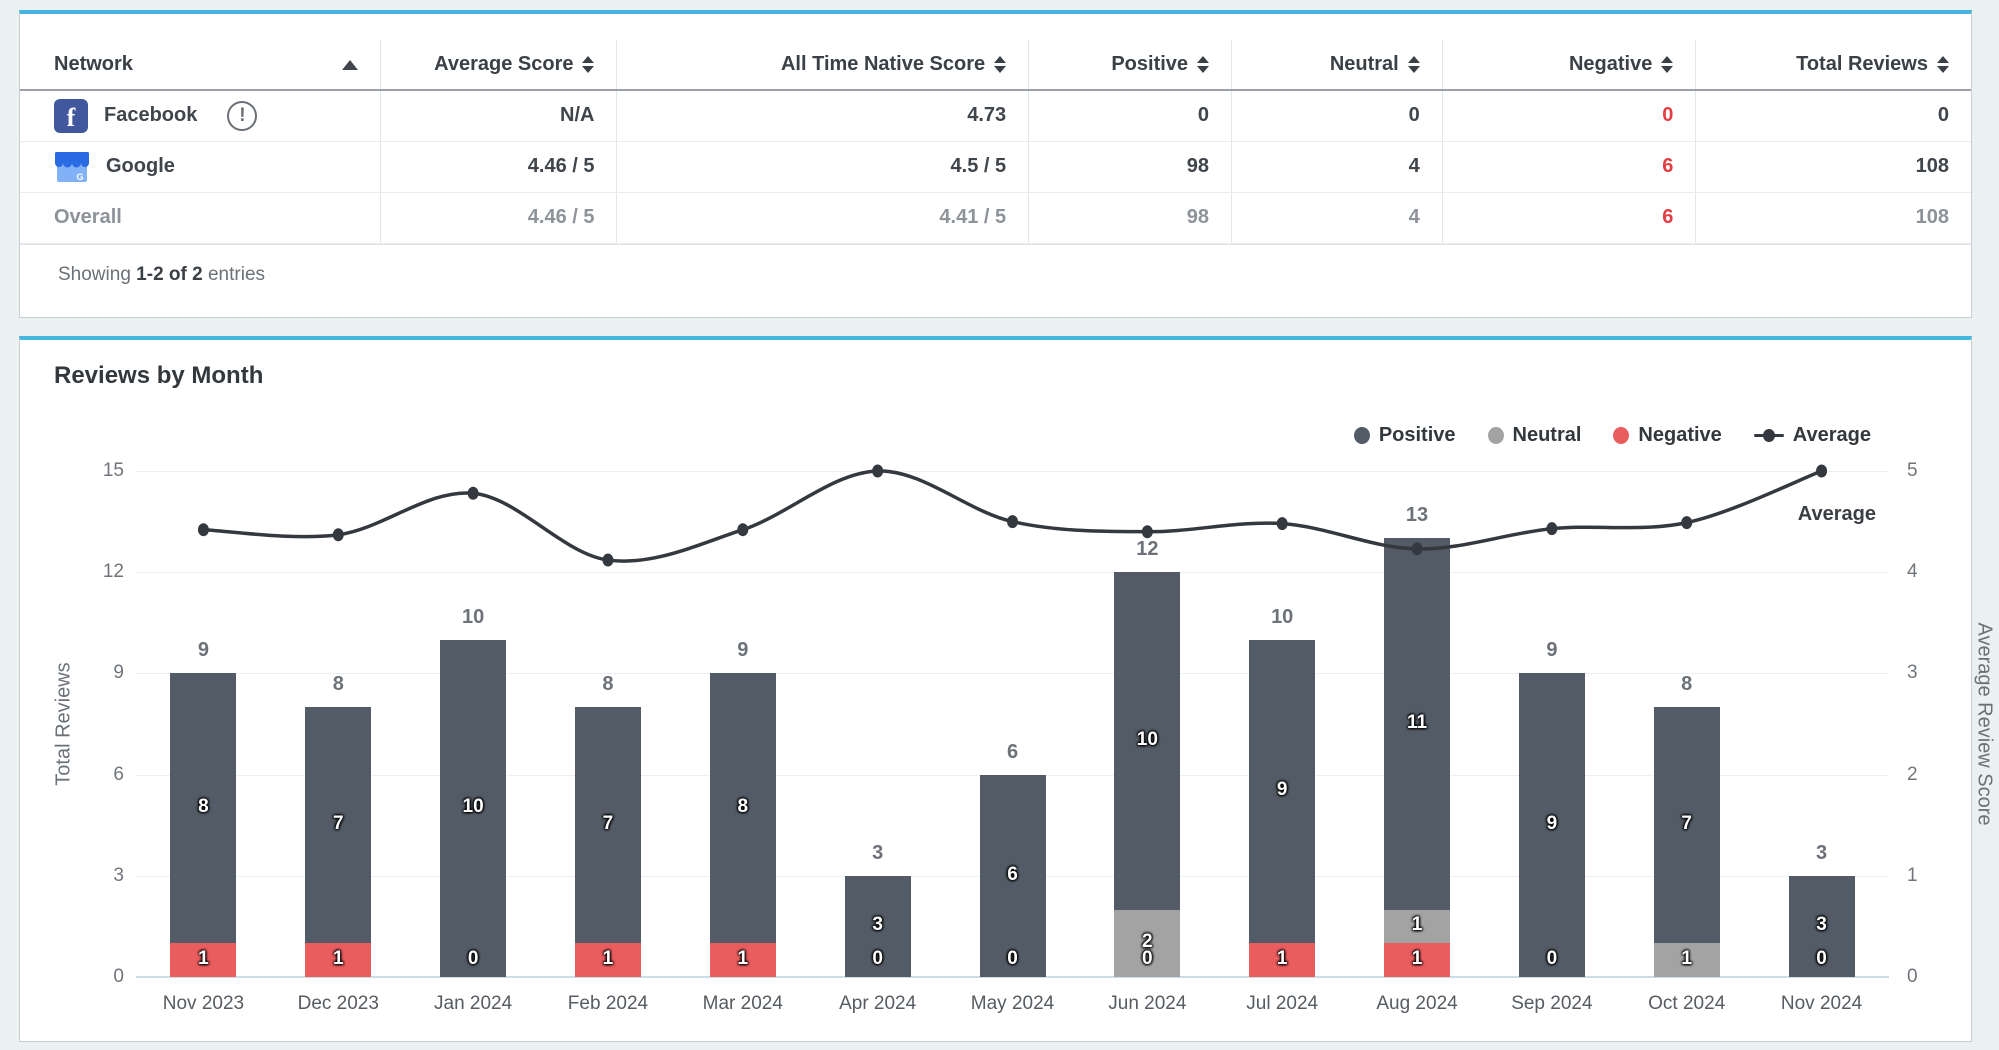 This screenshot has height=1050, width=1999. I want to click on network-name: Facebook, so click(151, 115).